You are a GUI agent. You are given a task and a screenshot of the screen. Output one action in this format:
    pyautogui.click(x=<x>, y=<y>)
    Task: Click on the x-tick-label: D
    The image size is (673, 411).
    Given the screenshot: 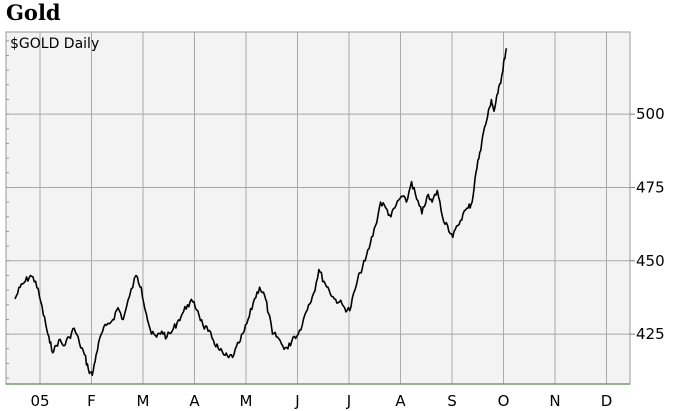 What is the action you would take?
    pyautogui.click(x=607, y=401)
    